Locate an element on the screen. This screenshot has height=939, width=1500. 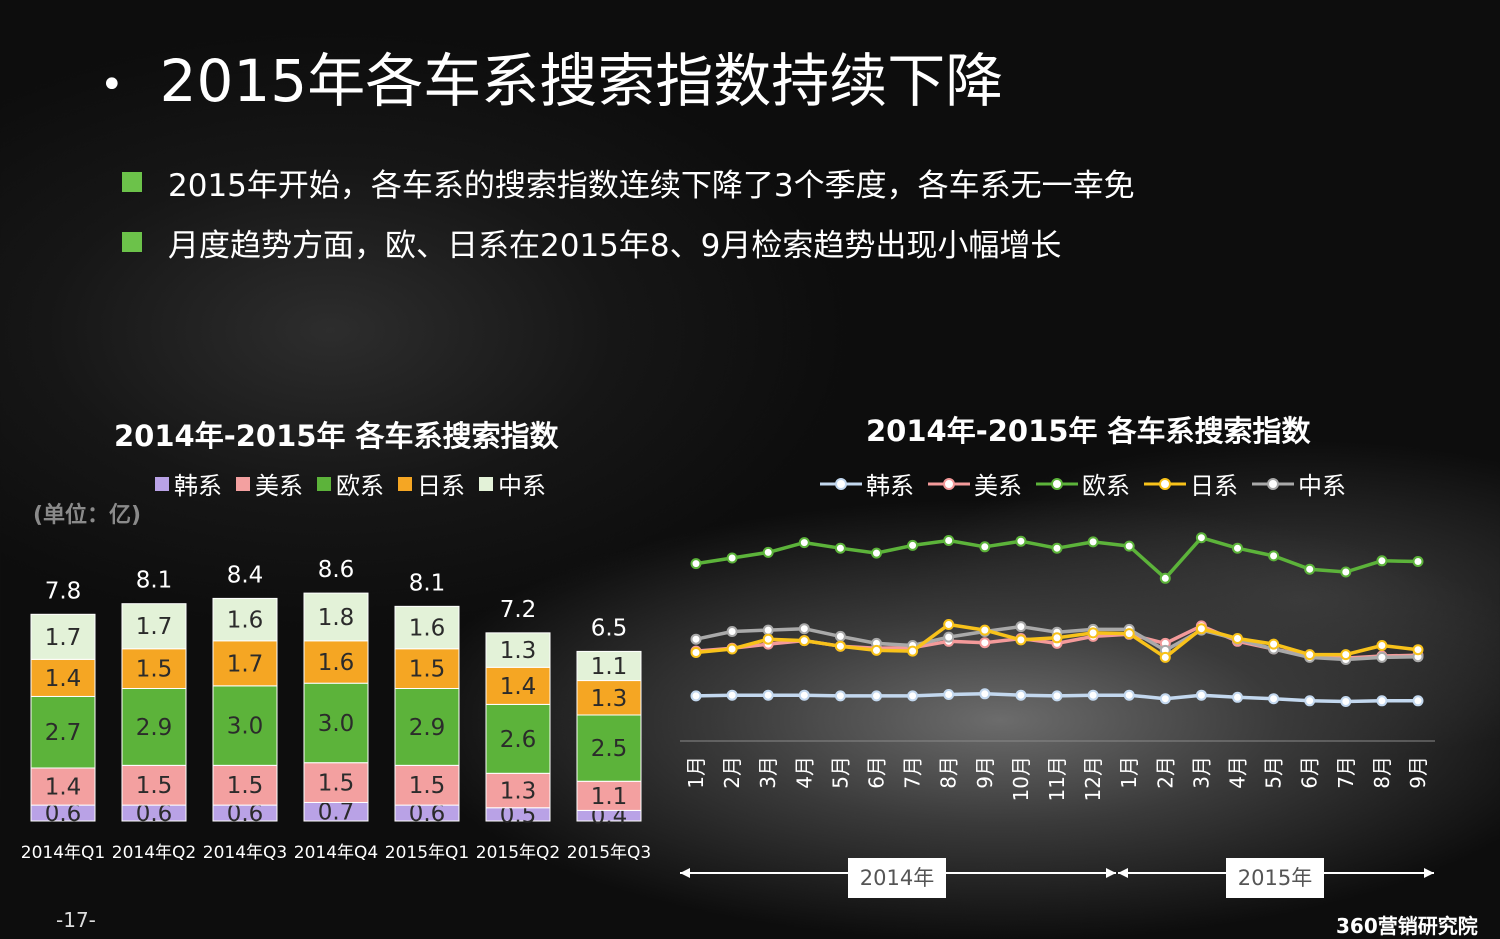
x-tick-label: 11月 is located at coordinates (1057, 778).